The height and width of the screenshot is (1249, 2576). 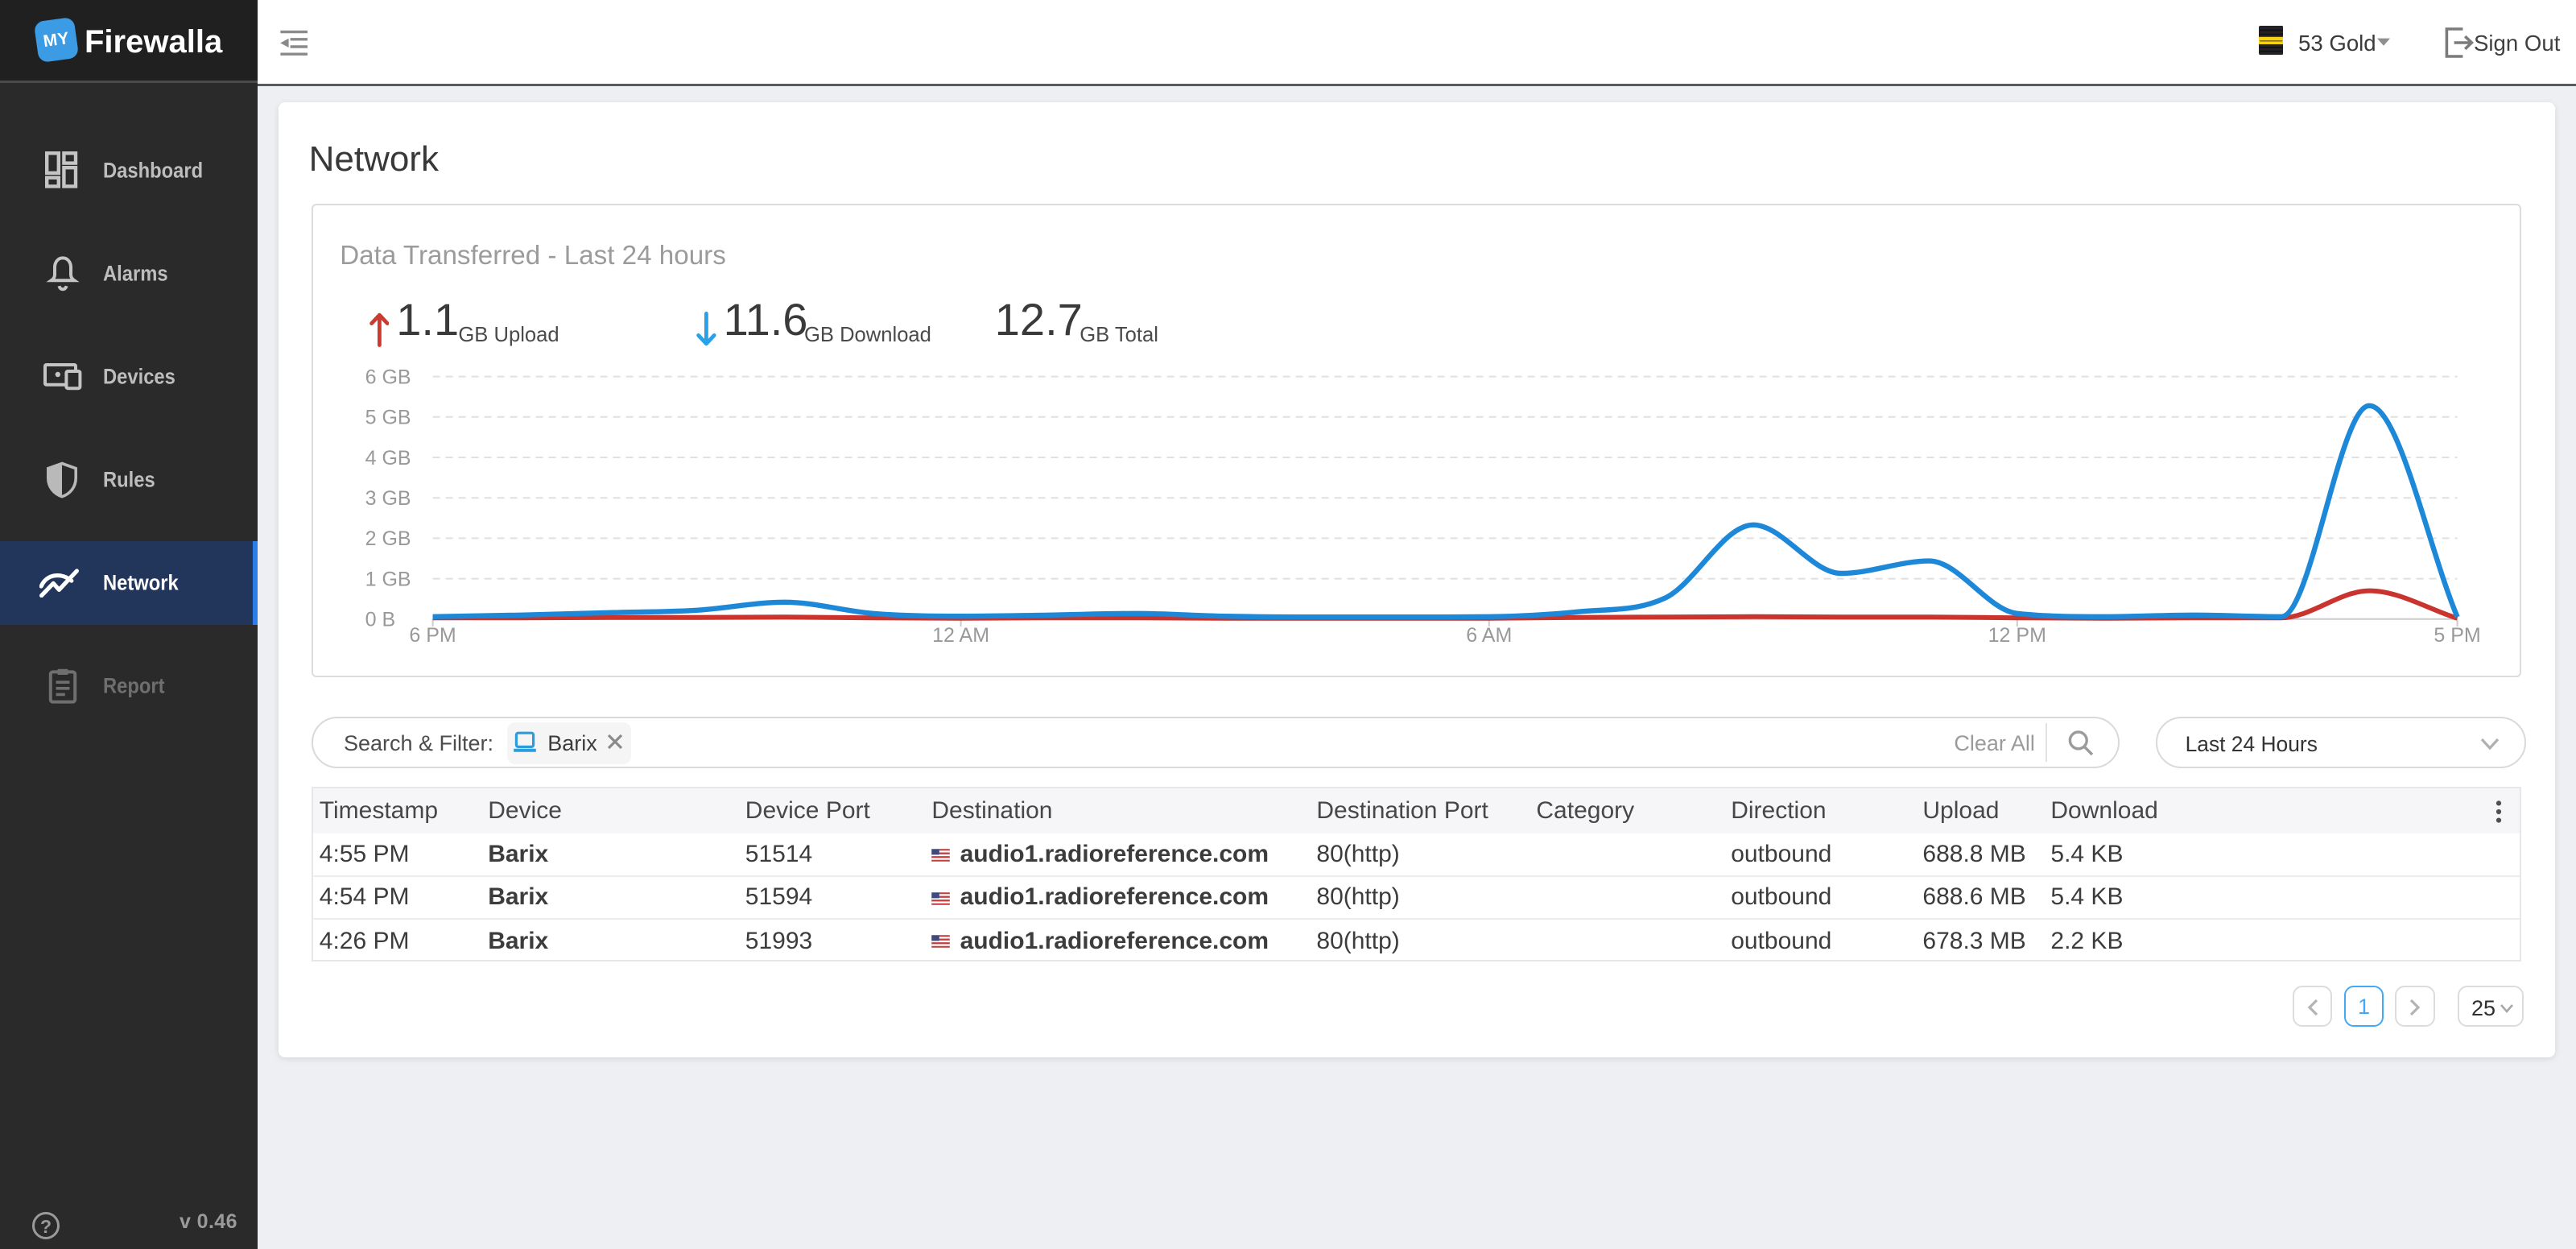 I want to click on svg-text: 4 GB, so click(x=388, y=458).